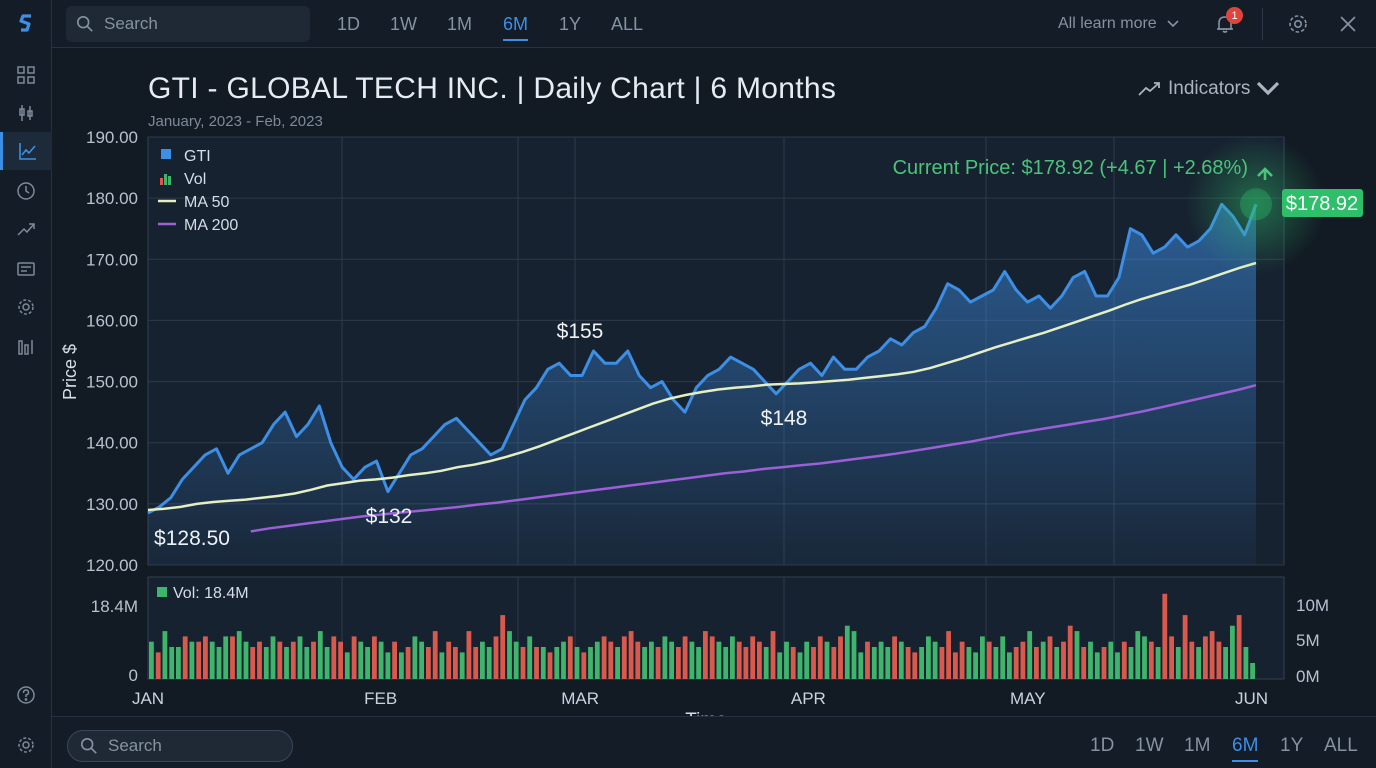 The width and height of the screenshot is (1376, 768). Describe the element at coordinates (235, 121) in the screenshot. I see `chart-subtitle: January, 2023 - Feb, 2023` at that location.